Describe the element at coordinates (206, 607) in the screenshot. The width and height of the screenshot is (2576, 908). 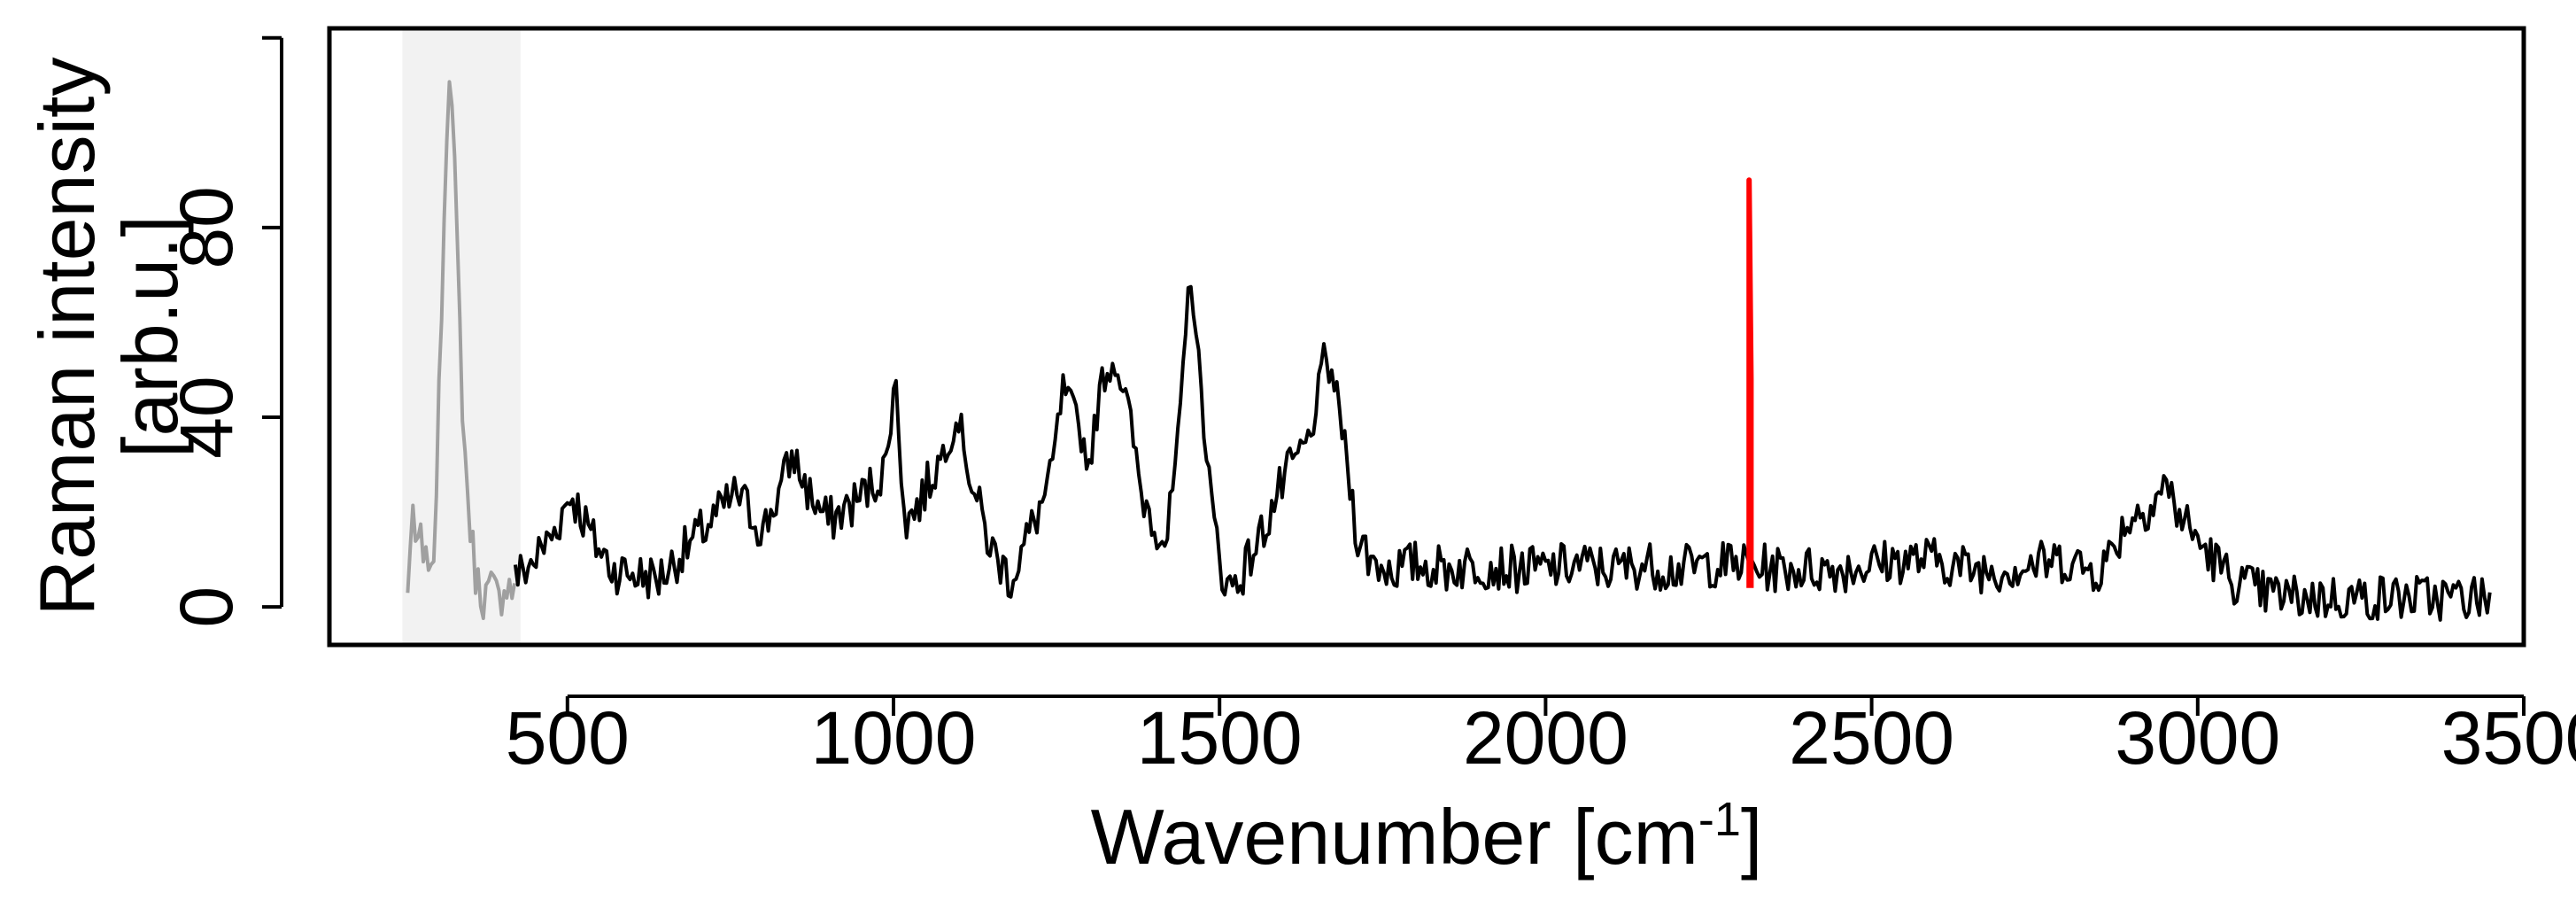
I see `y-tick-label: 0` at that location.